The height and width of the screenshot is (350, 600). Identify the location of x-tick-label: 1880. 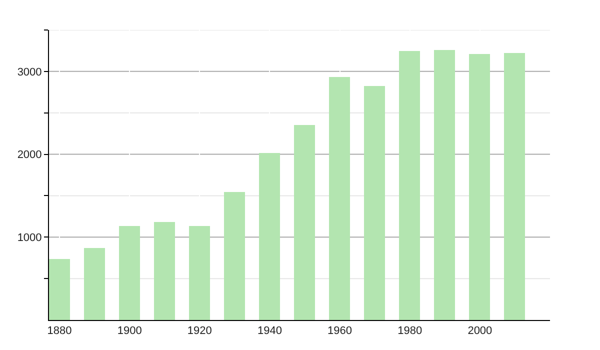
(59, 331).